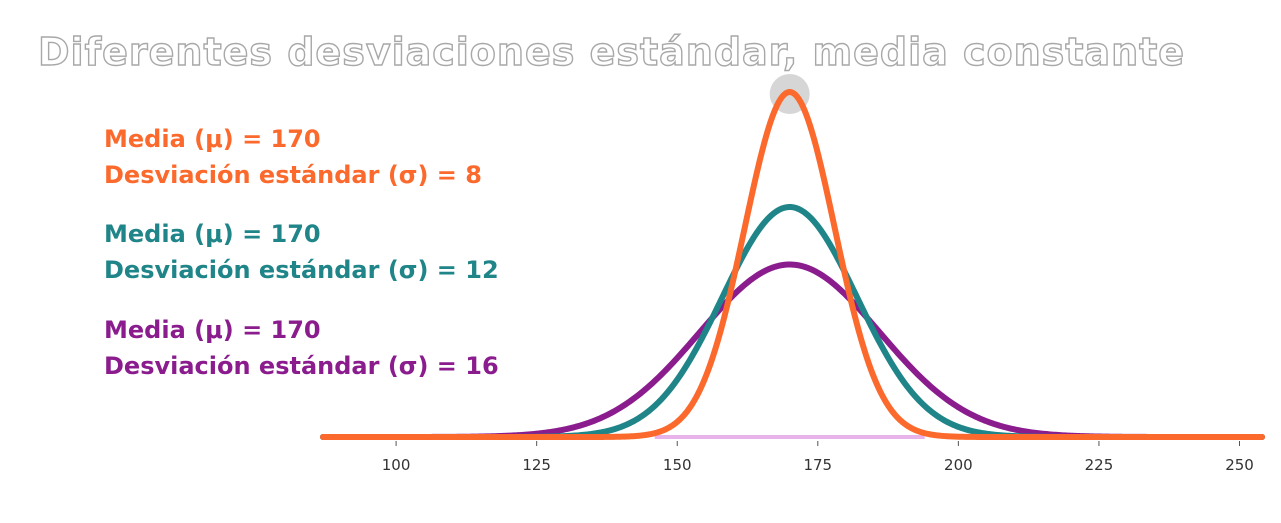 This screenshot has width=1281, height=523. Describe the element at coordinates (1099, 465) in the screenshot. I see `x-tick-label: 225` at that location.